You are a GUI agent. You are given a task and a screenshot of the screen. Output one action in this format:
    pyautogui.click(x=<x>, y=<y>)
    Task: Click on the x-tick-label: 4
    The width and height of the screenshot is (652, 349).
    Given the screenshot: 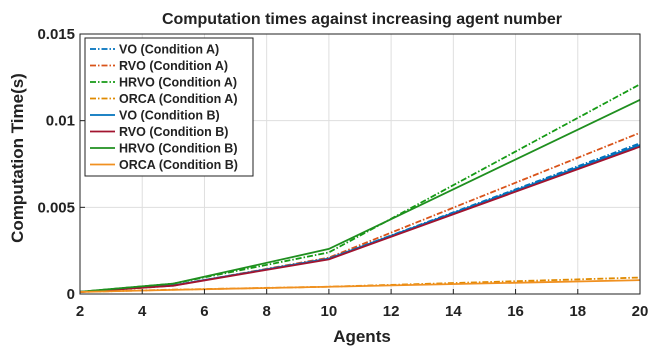 What is the action you would take?
    pyautogui.click(x=142, y=311)
    